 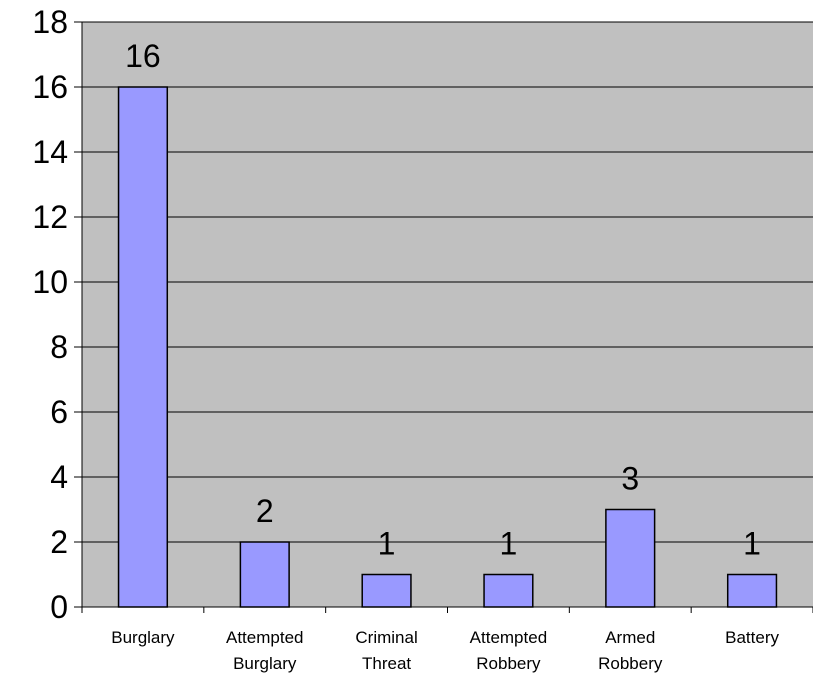 What do you see at coordinates (265, 511) in the screenshot?
I see `data-label: 2` at bounding box center [265, 511].